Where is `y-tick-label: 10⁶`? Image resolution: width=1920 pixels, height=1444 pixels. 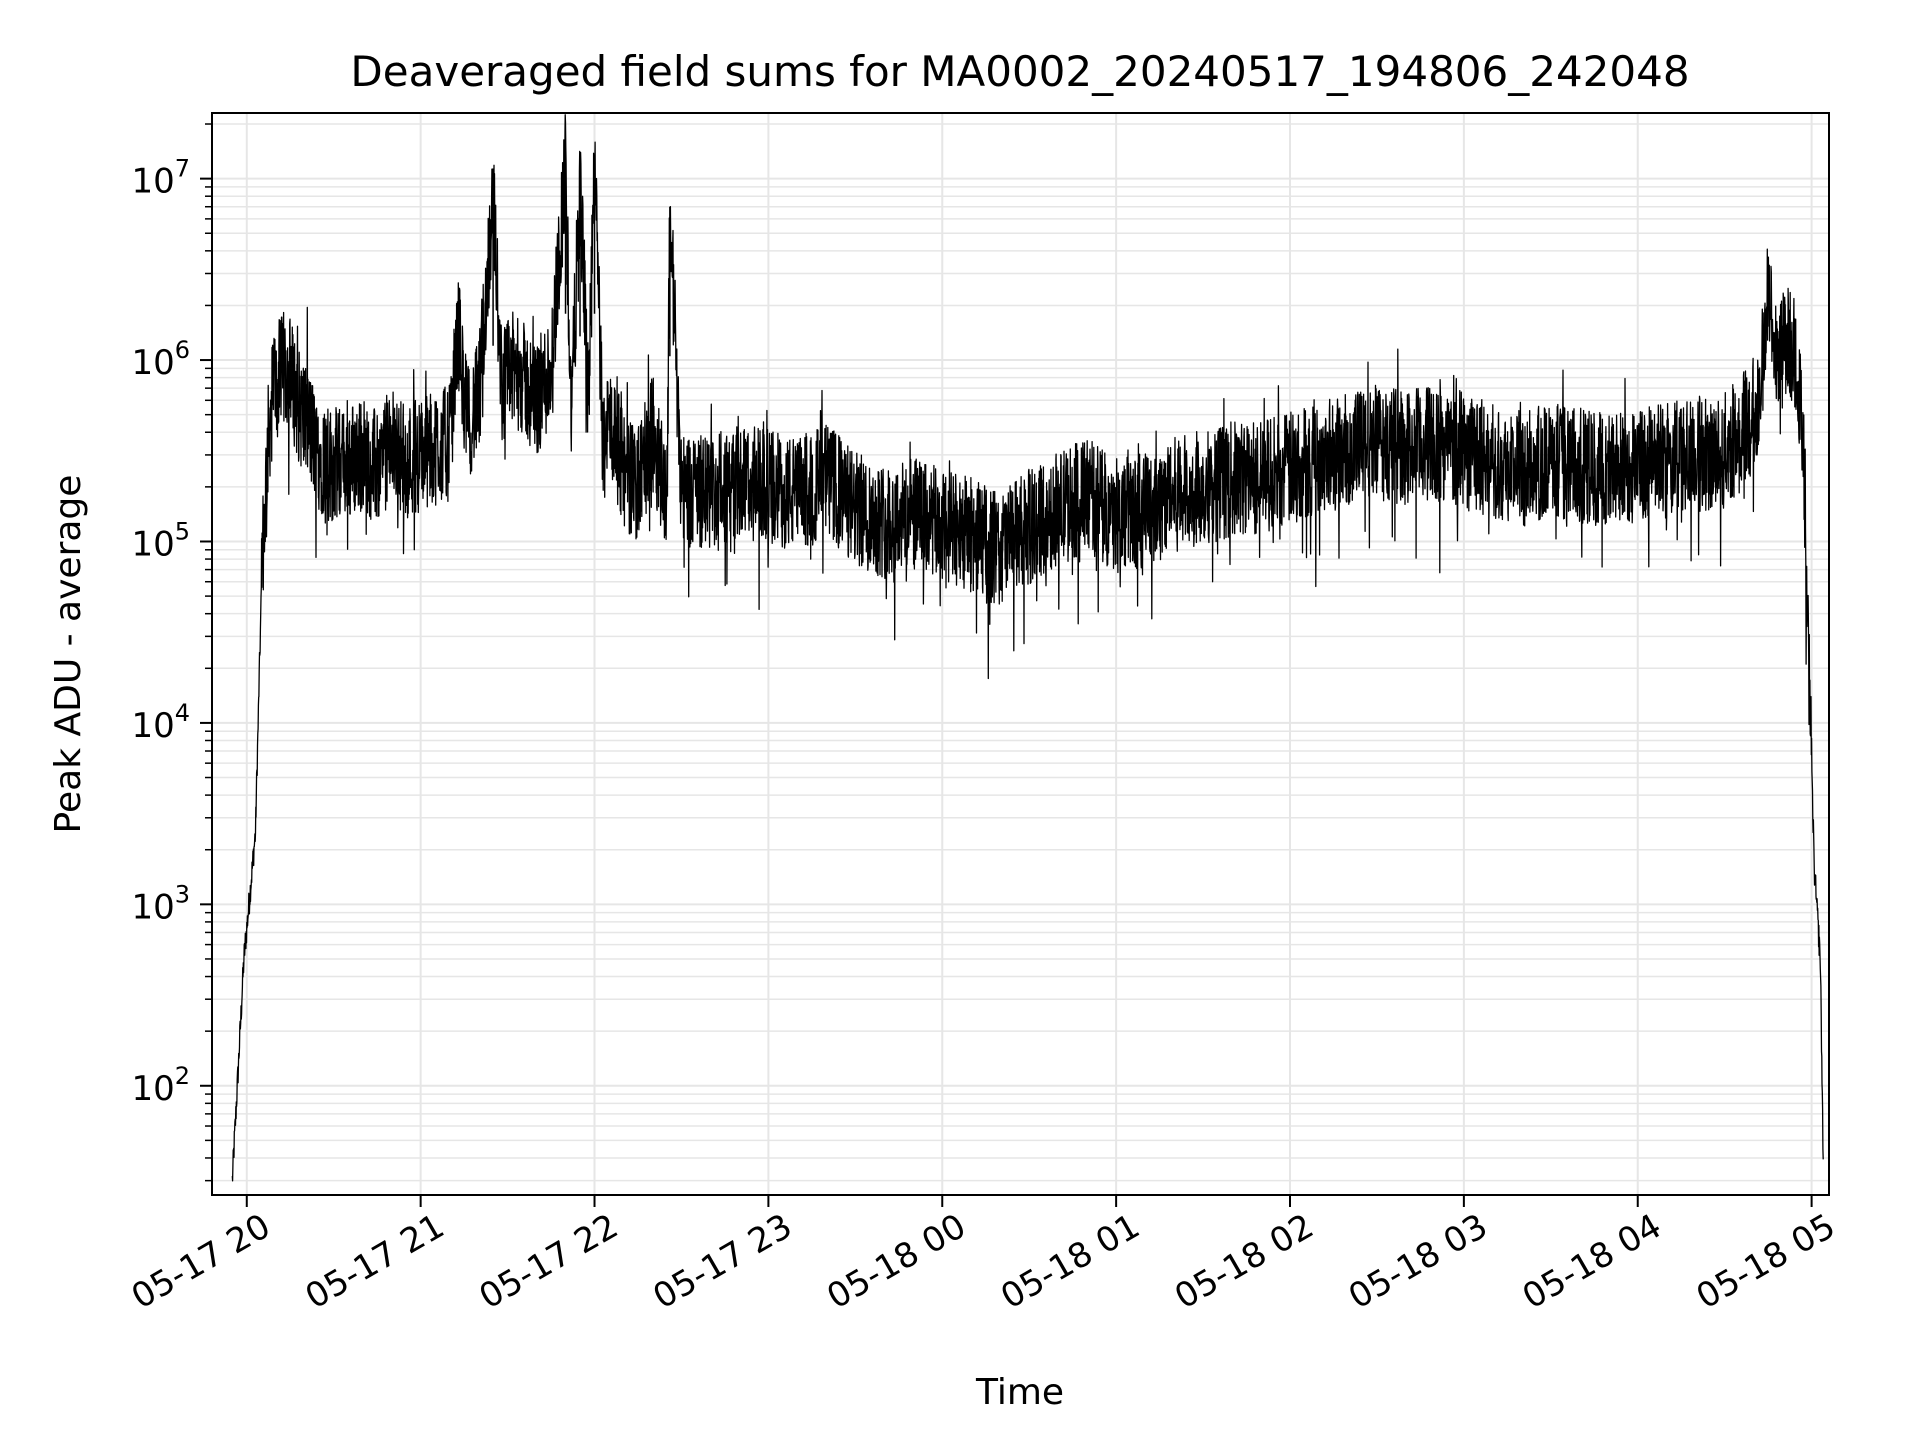
y-tick-label: 10⁶ is located at coordinates (160, 359).